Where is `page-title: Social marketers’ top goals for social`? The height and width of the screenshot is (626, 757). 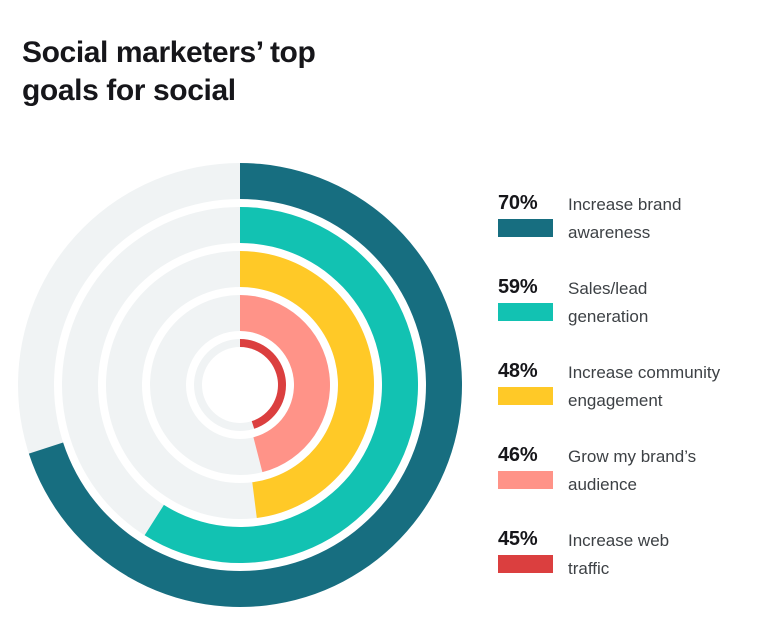 page-title: Social marketers’ top goals for social is located at coordinates (169, 72).